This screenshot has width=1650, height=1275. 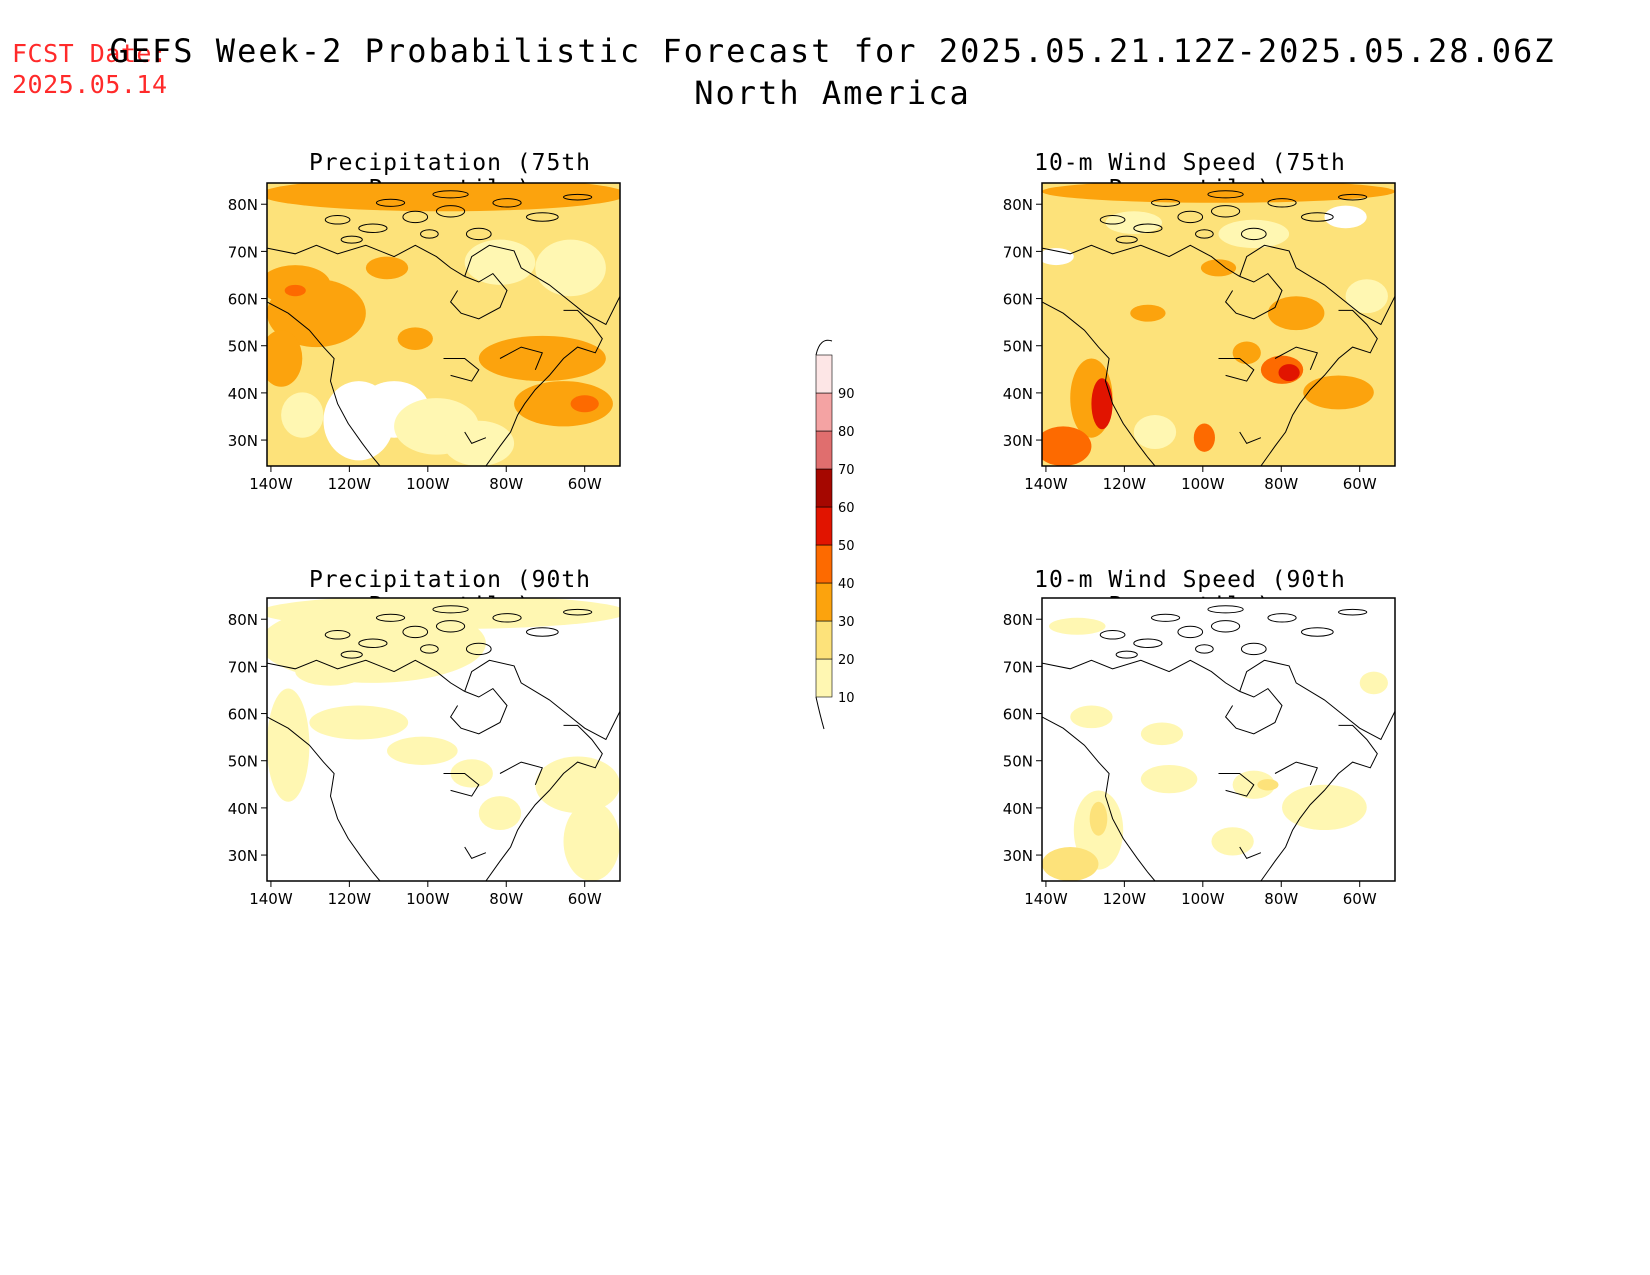 What do you see at coordinates (90, 53) in the screenshot?
I see `fcst-date-caption: FCST Date:` at bounding box center [90, 53].